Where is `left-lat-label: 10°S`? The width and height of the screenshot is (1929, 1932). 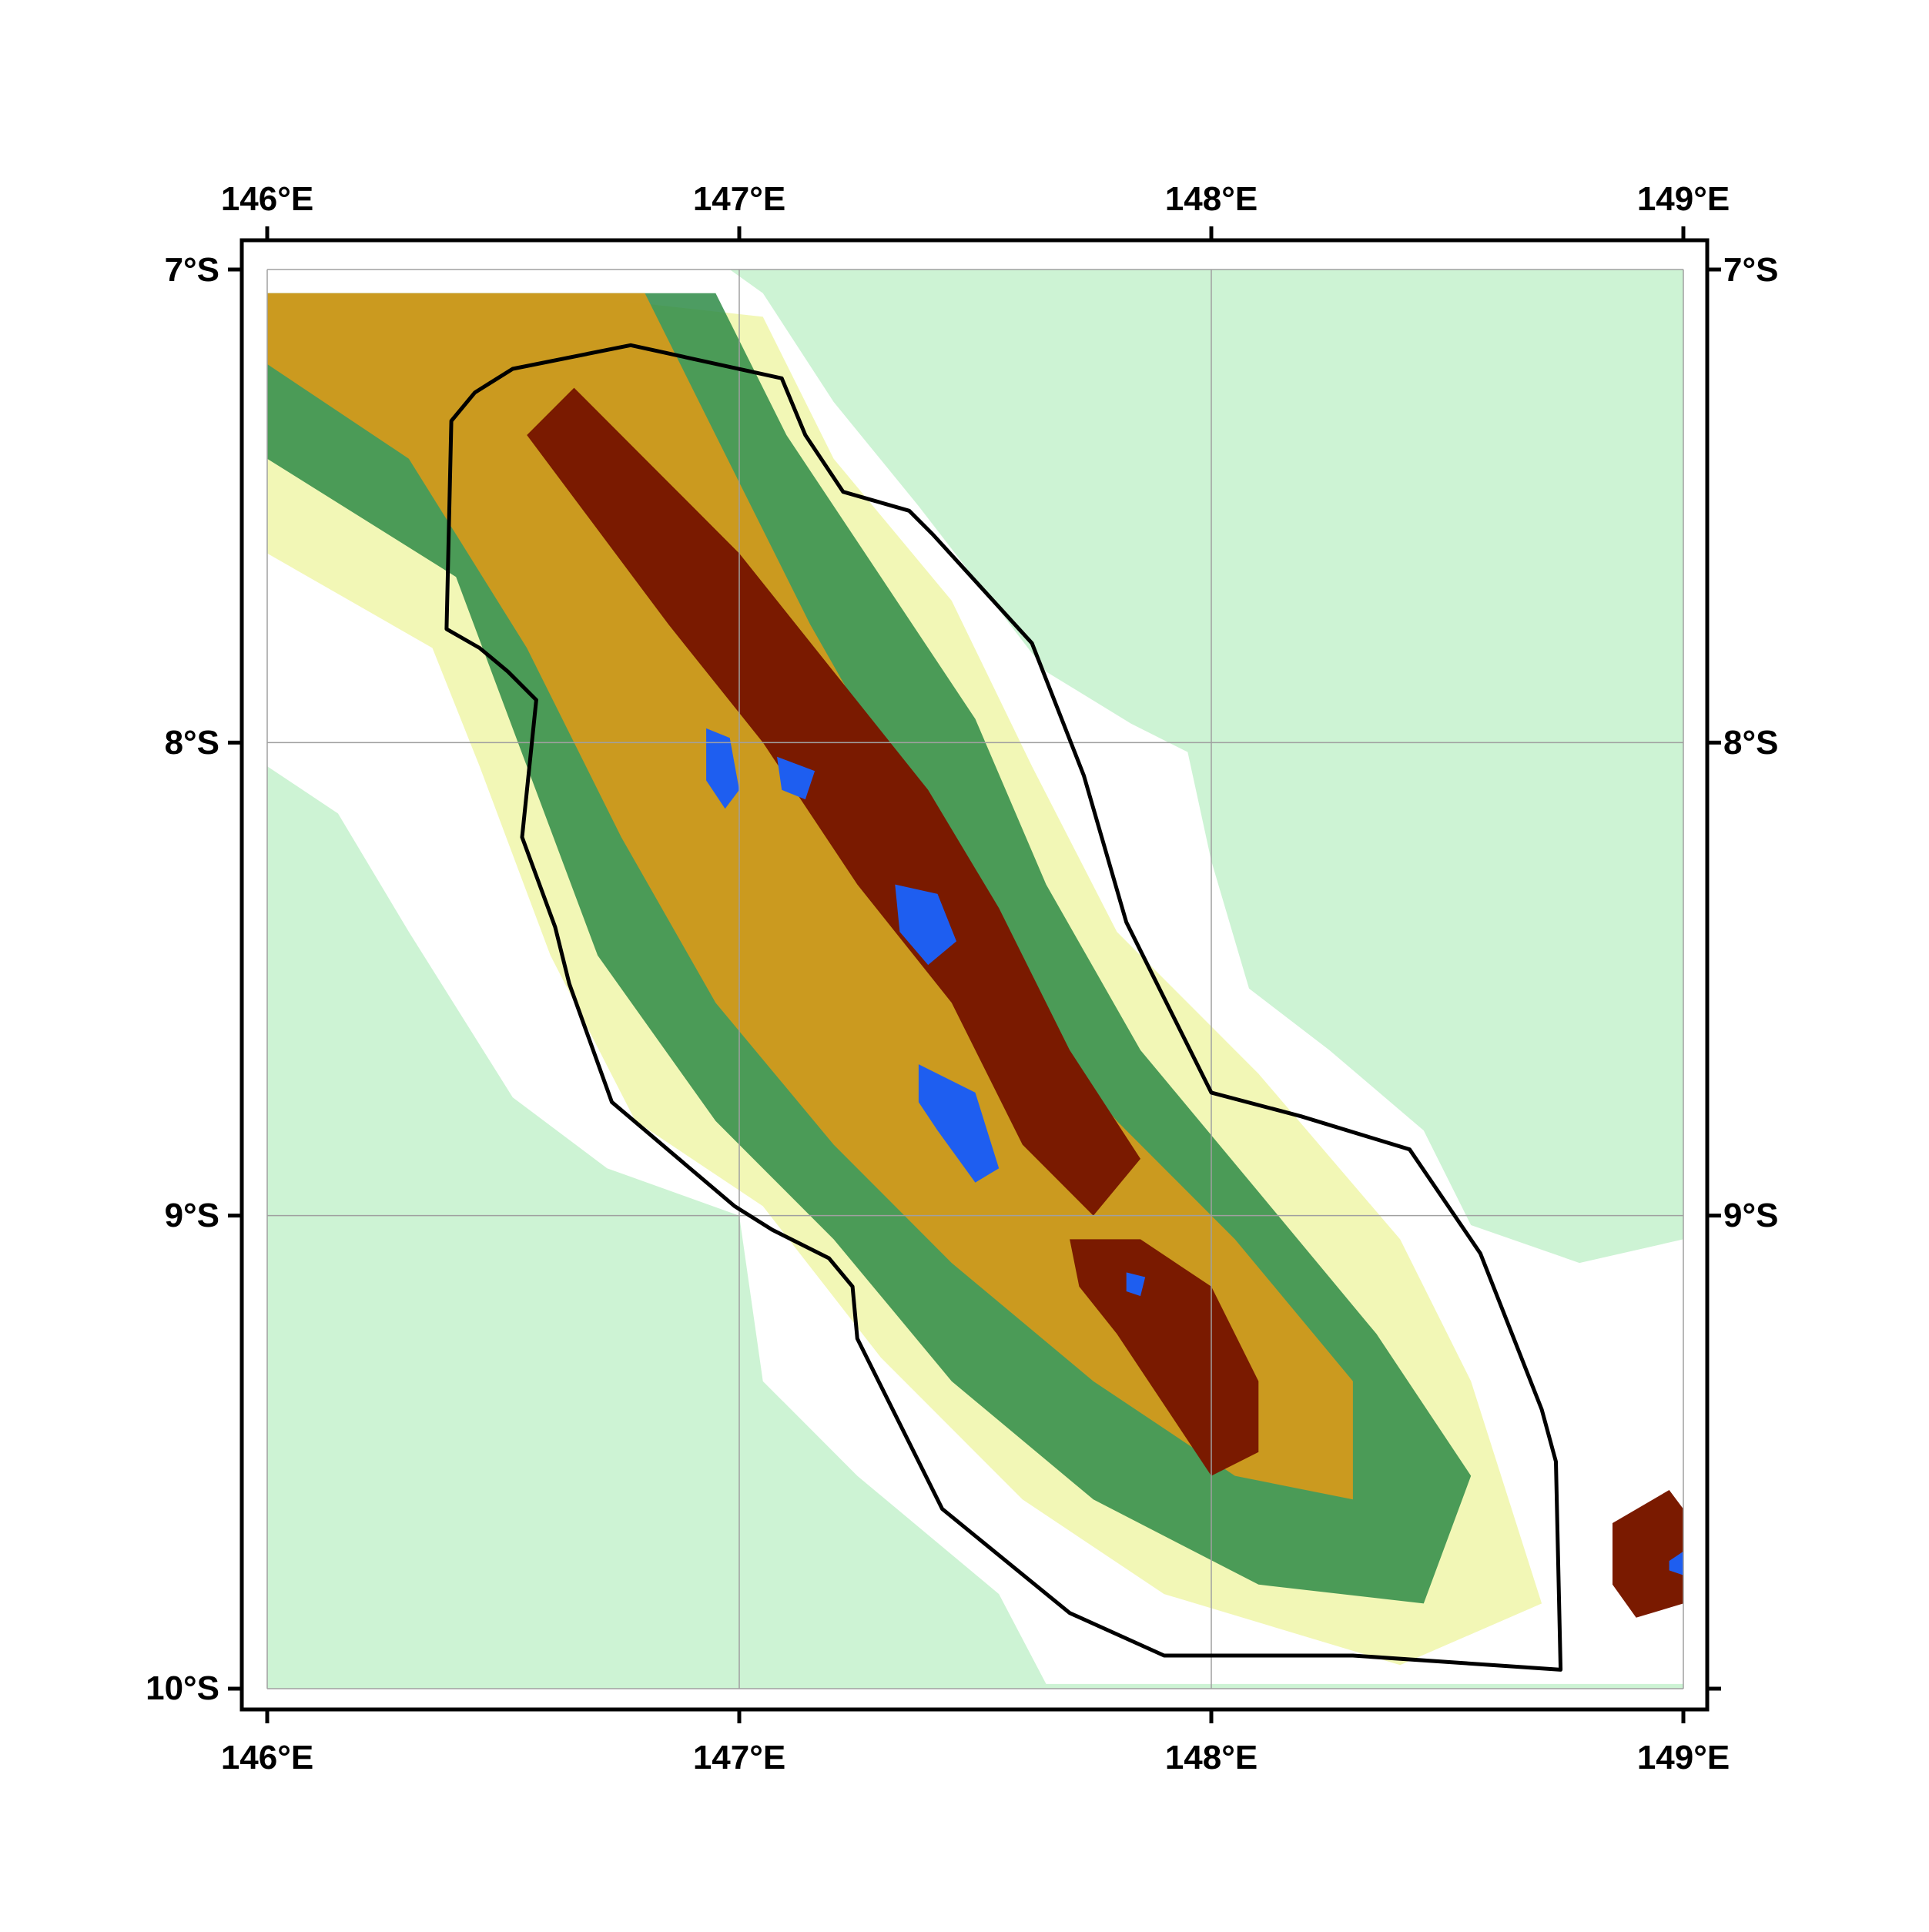 left-lat-label: 10°S is located at coordinates (182, 1688).